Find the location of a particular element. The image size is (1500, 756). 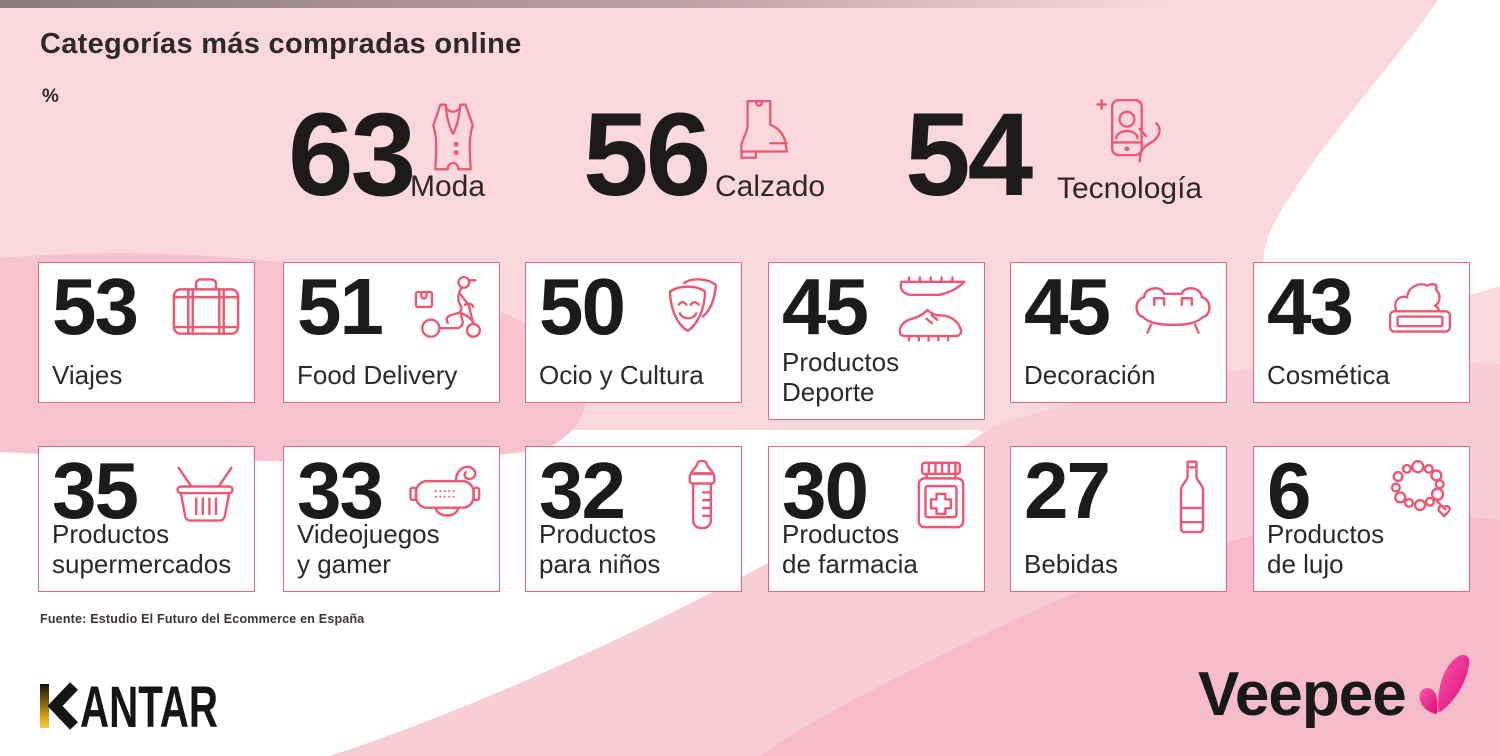

category-card-viajes: 53 Viajes is located at coordinates (146, 332).